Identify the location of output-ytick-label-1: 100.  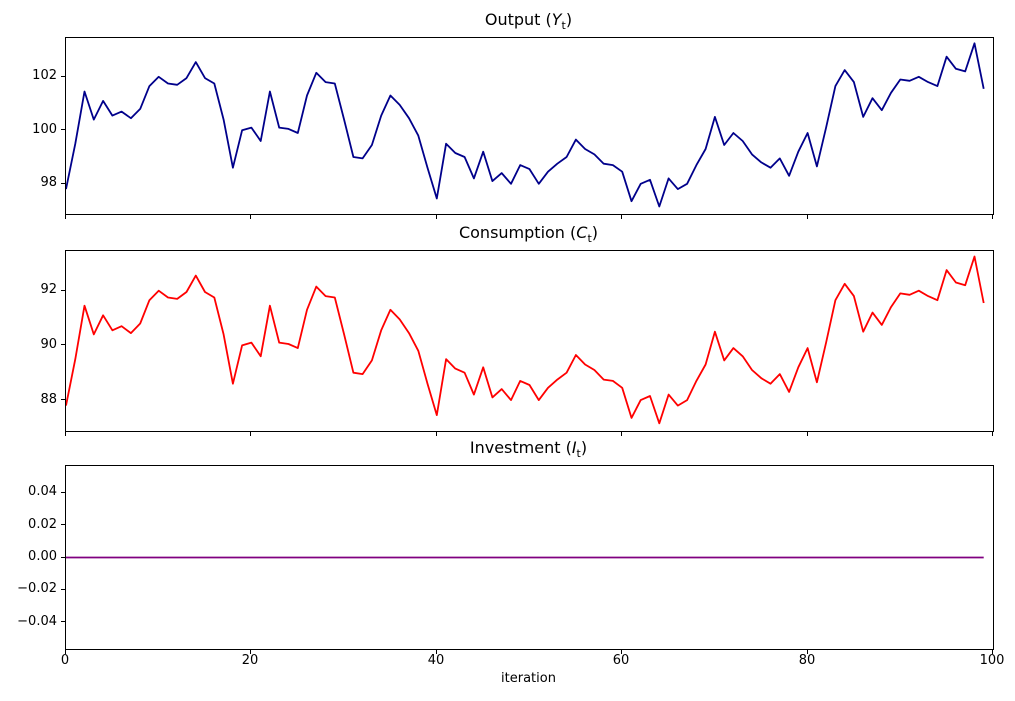
(44, 129).